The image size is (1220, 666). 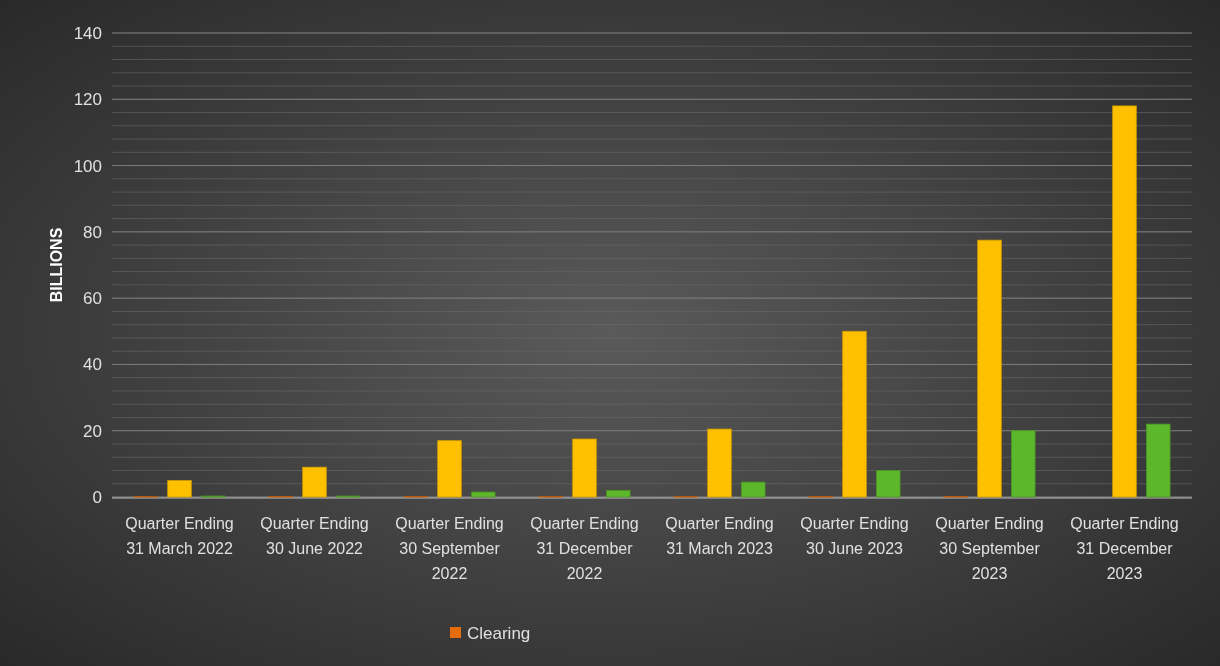 What do you see at coordinates (584, 548) in the screenshot?
I see `x-tick-label: Quarter Ending 31 December 2022` at bounding box center [584, 548].